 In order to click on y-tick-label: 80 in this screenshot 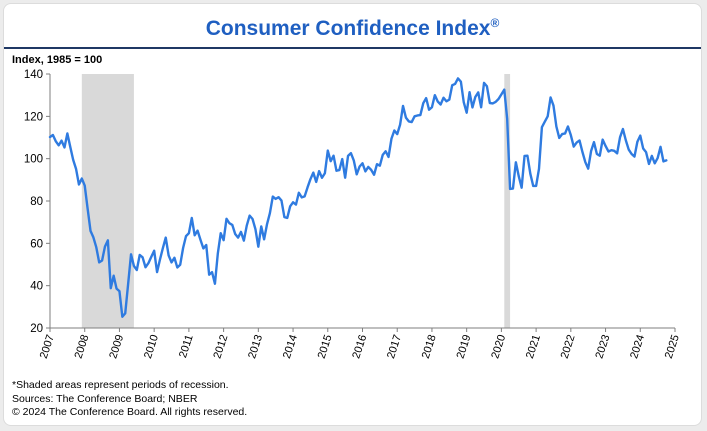, I will do `click(36, 202)`.